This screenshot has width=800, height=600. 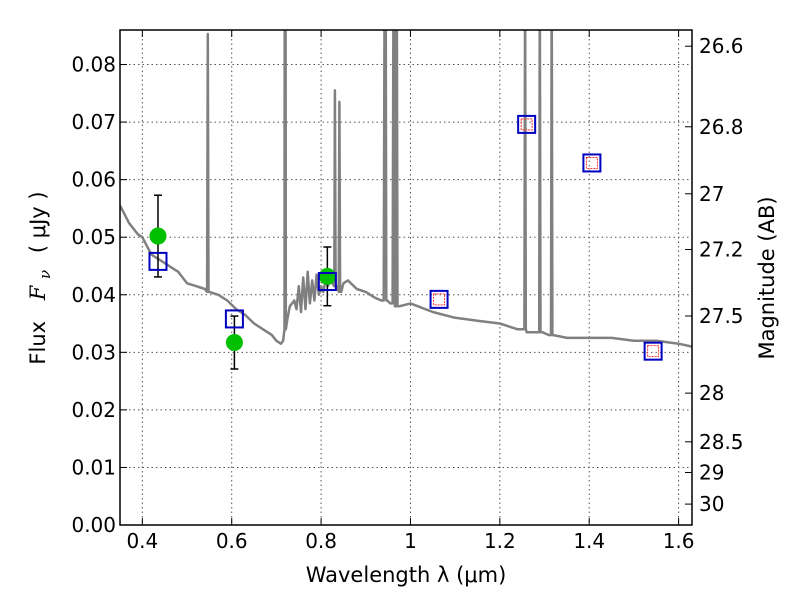 I want to click on mag-tick-label: 28, so click(x=711, y=393).